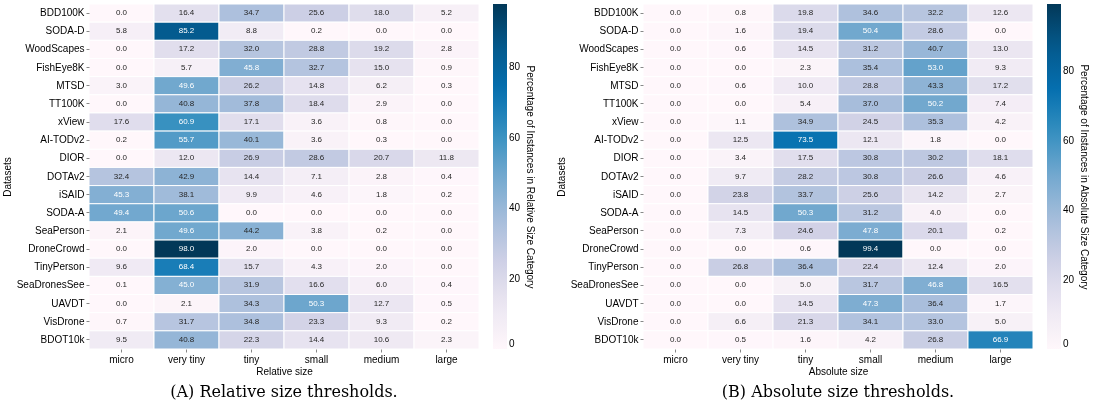 Image resolution: width=1103 pixels, height=412 pixels. I want to click on data-label: 24.5, so click(870, 122).